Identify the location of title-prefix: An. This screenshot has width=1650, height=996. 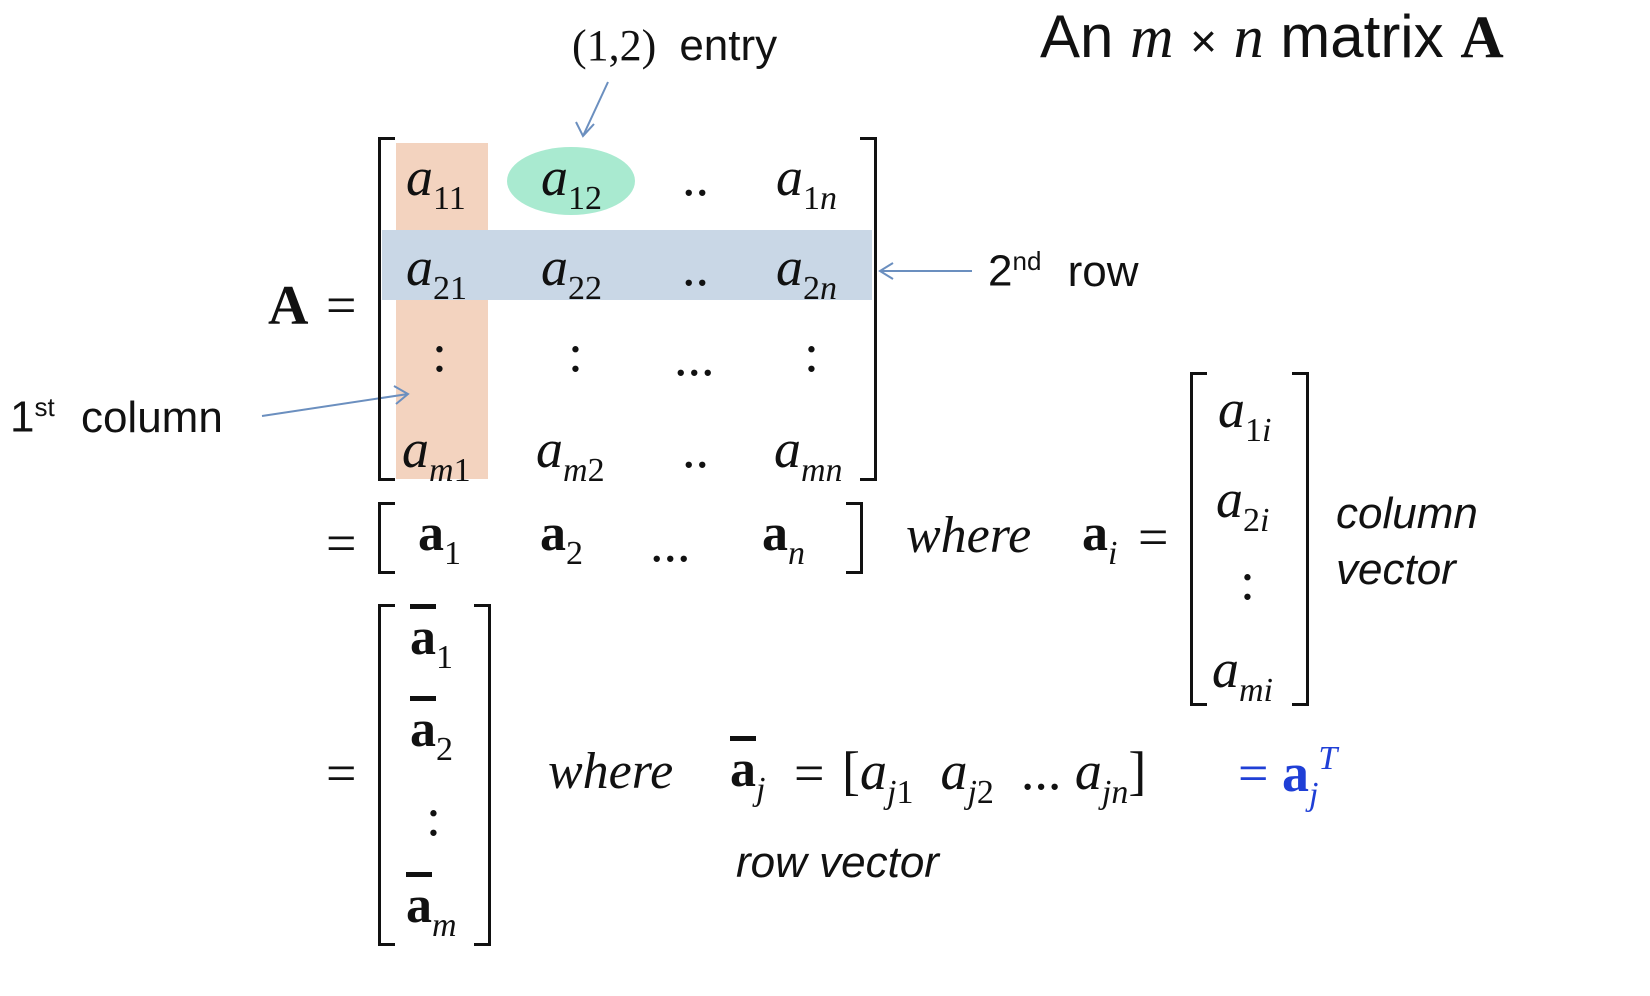
(1077, 36).